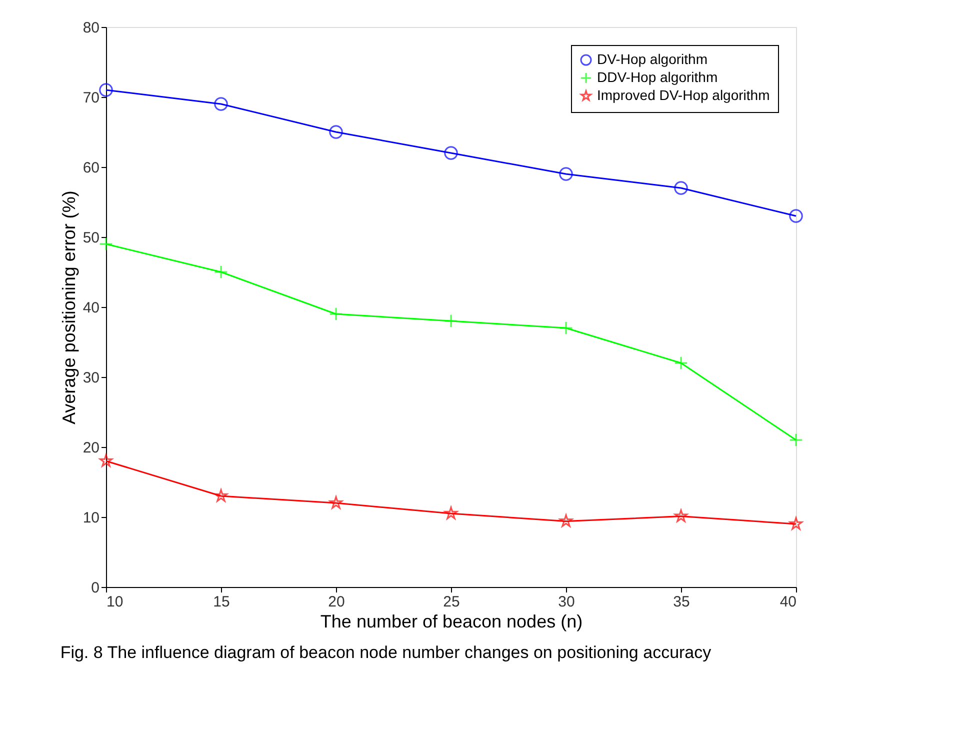 The image size is (963, 731). What do you see at coordinates (566, 602) in the screenshot?
I see `x-tick-label: 30` at bounding box center [566, 602].